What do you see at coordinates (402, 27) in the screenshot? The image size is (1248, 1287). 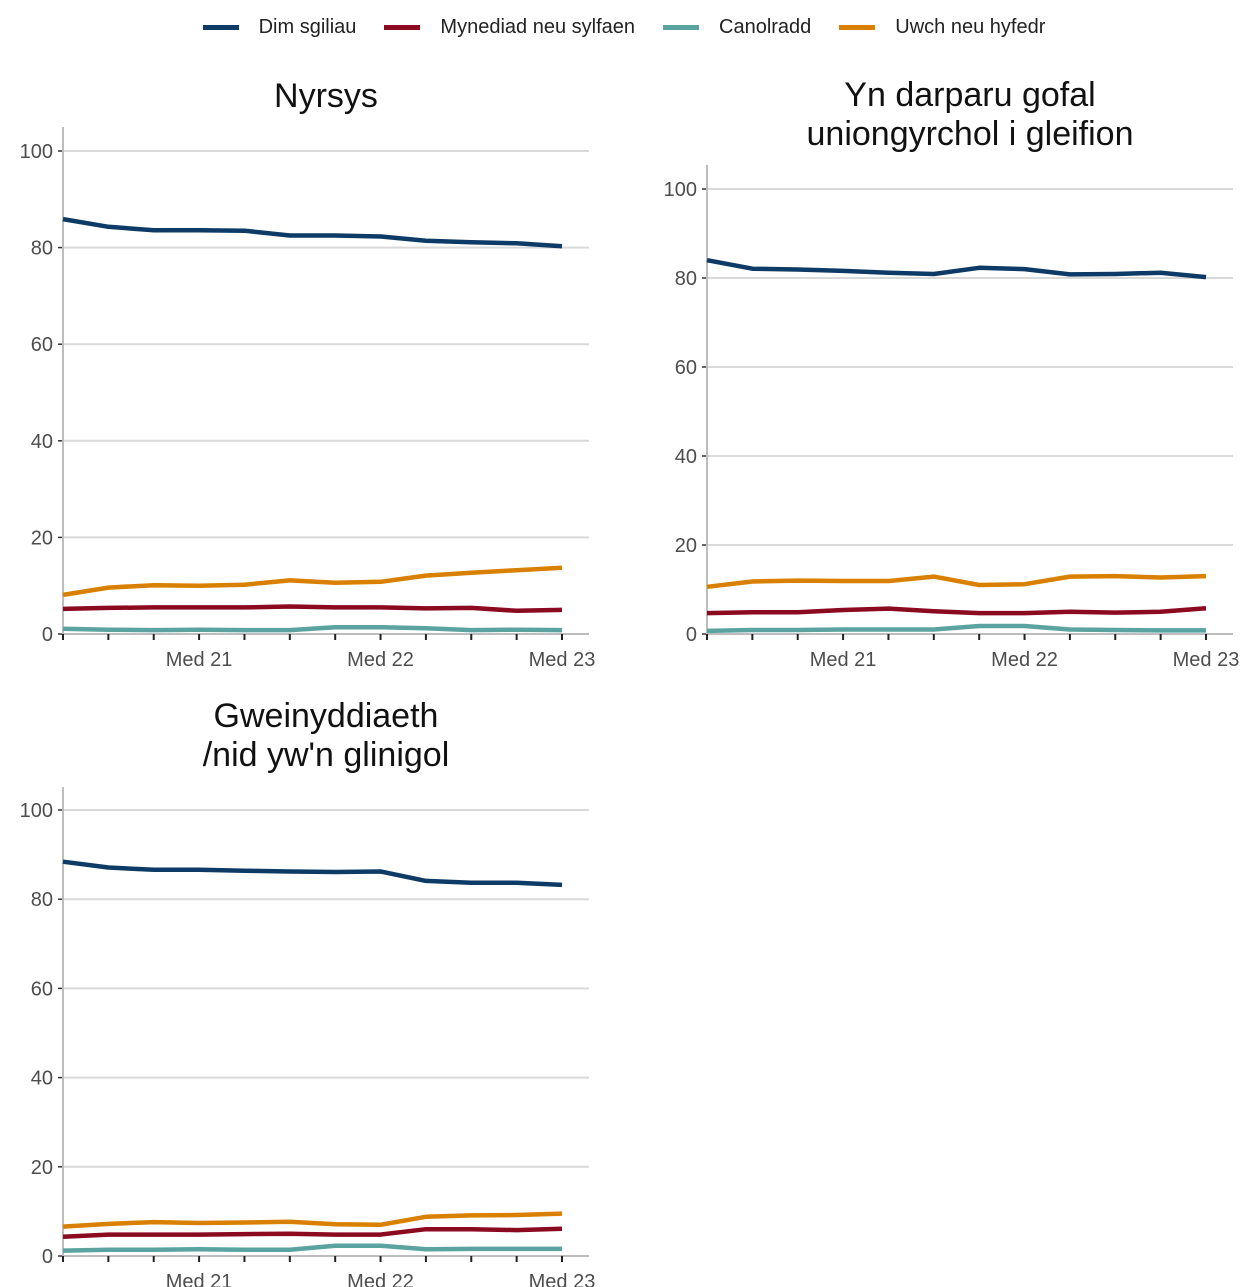 I see `legend-swatch-myn` at bounding box center [402, 27].